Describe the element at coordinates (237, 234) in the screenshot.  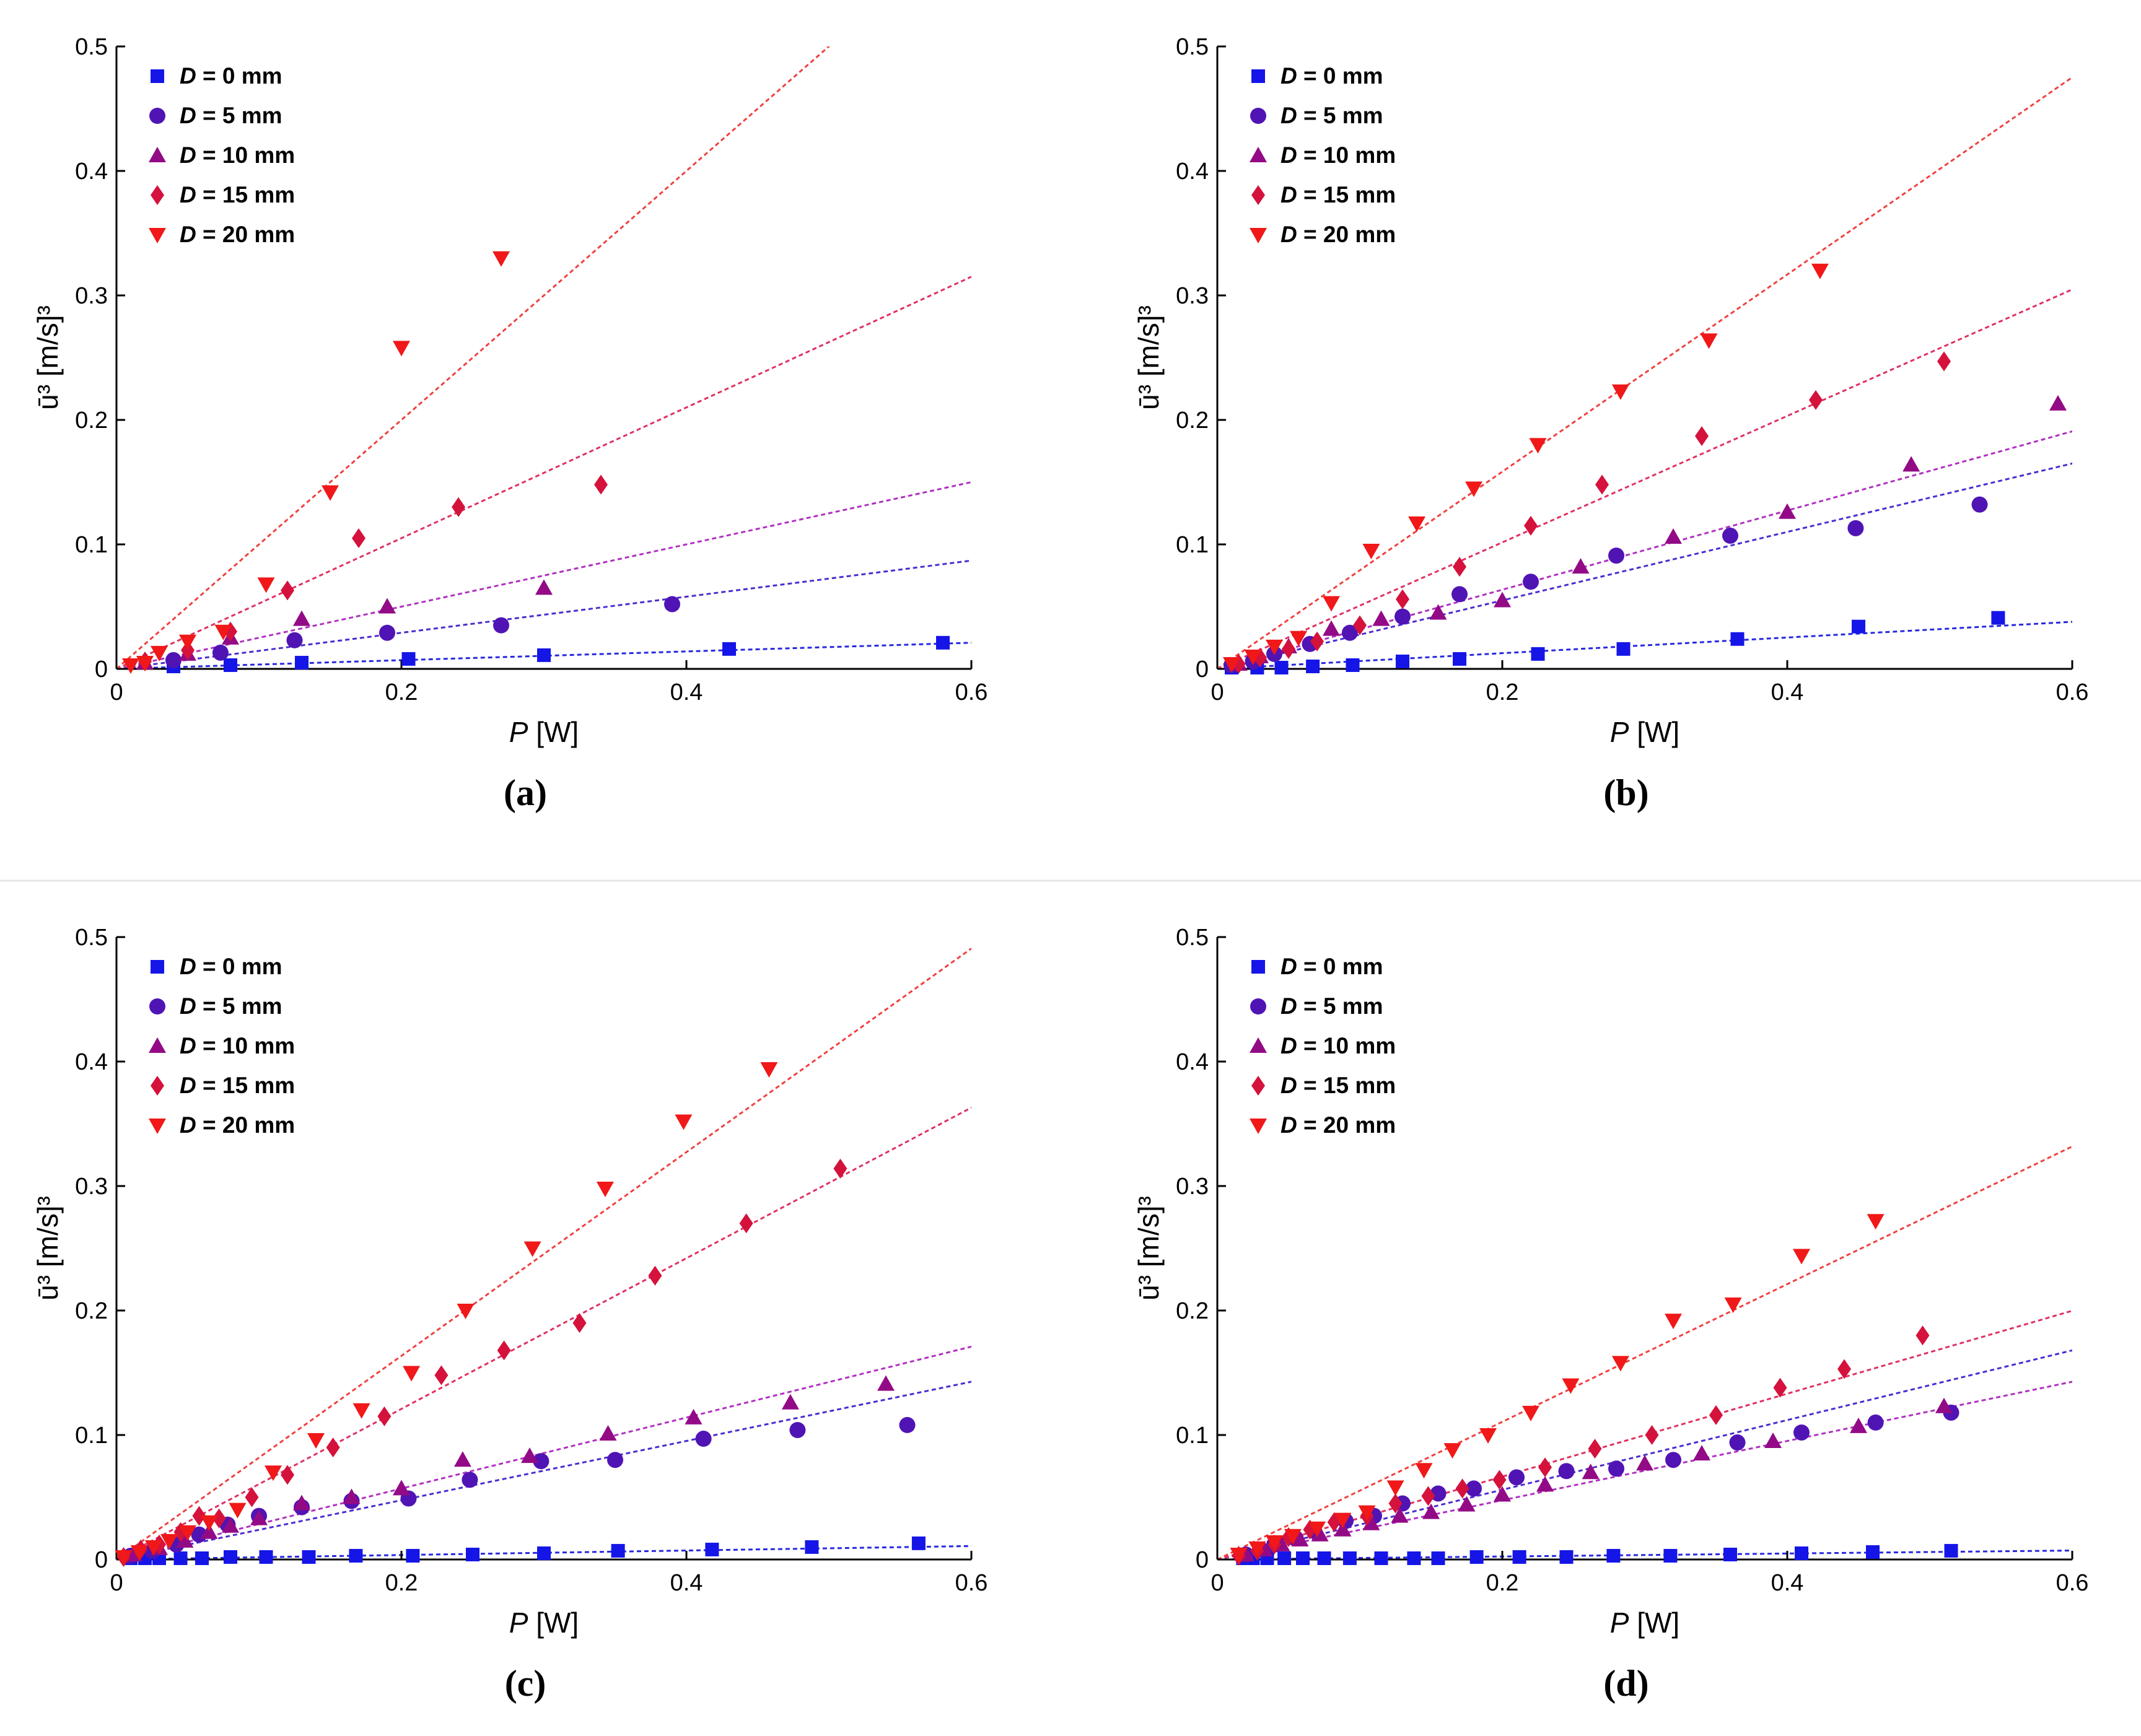
I see `legend-label: D = 20 mm` at that location.